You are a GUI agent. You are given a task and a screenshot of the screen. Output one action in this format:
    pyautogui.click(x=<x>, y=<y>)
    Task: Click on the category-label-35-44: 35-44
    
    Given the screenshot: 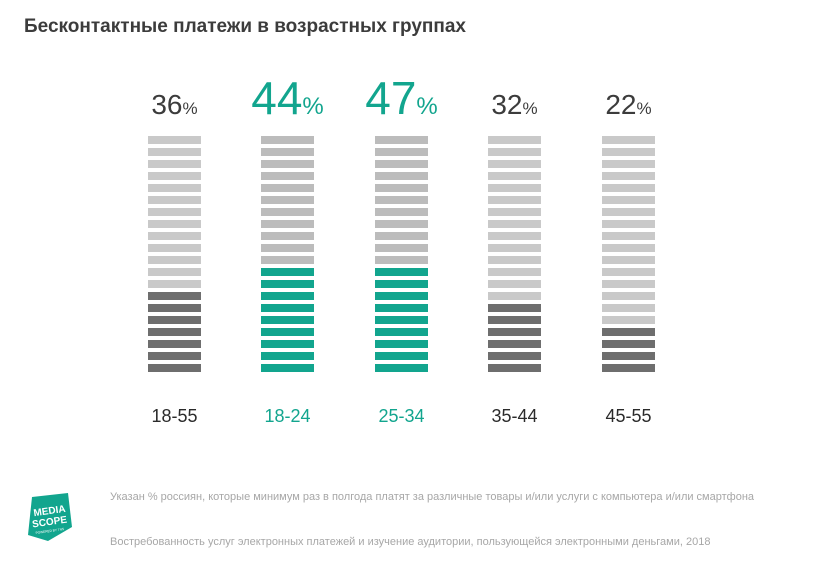 What is the action you would take?
    pyautogui.click(x=514, y=416)
    